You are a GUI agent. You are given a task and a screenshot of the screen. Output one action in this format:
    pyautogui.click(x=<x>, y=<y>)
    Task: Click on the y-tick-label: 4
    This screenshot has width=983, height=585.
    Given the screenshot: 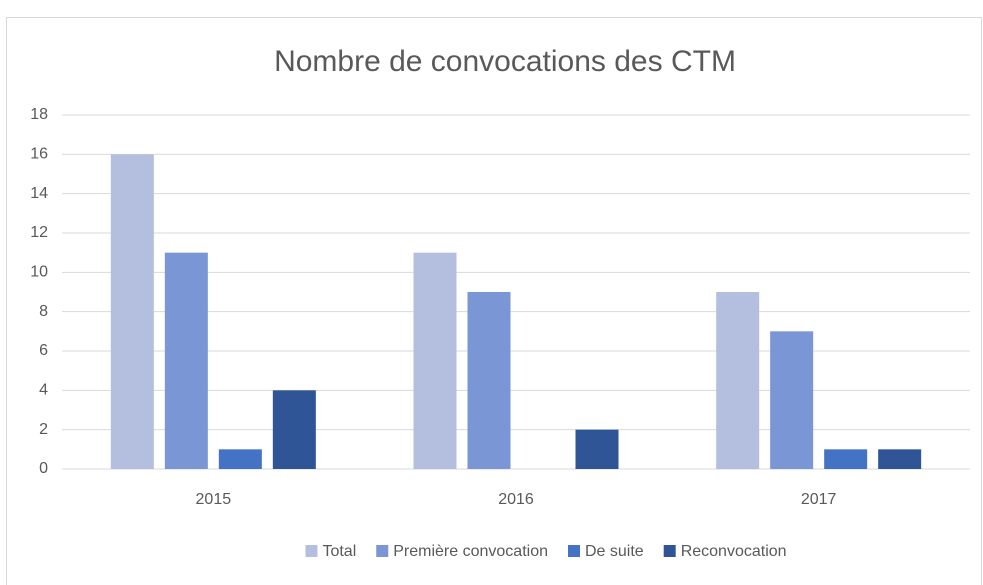 What is the action you would take?
    pyautogui.click(x=43, y=390)
    